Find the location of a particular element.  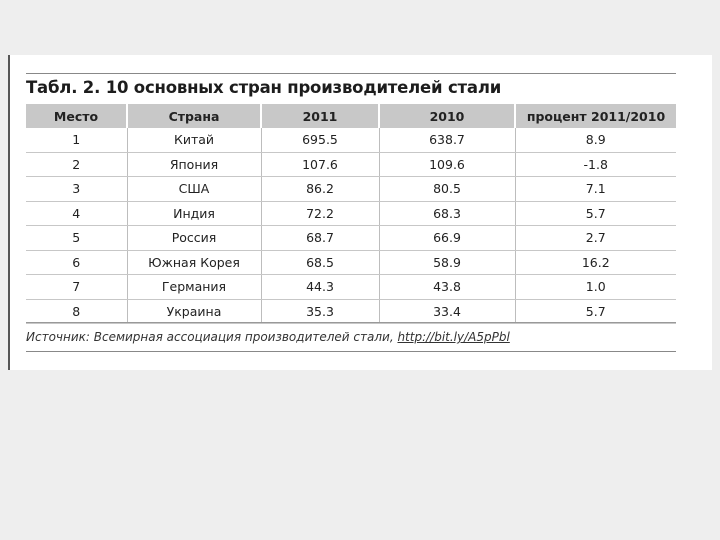

top-rule is located at coordinates (351, 73).